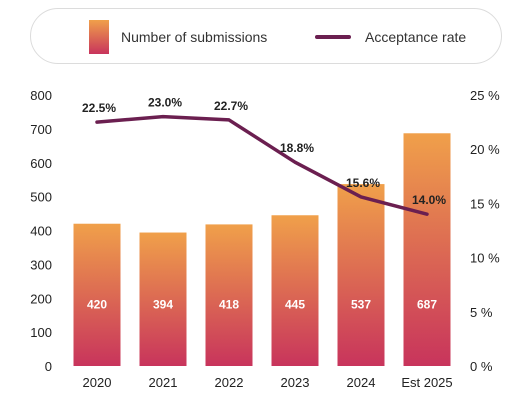  I want to click on line-data-label: 22.5%, so click(99, 108).